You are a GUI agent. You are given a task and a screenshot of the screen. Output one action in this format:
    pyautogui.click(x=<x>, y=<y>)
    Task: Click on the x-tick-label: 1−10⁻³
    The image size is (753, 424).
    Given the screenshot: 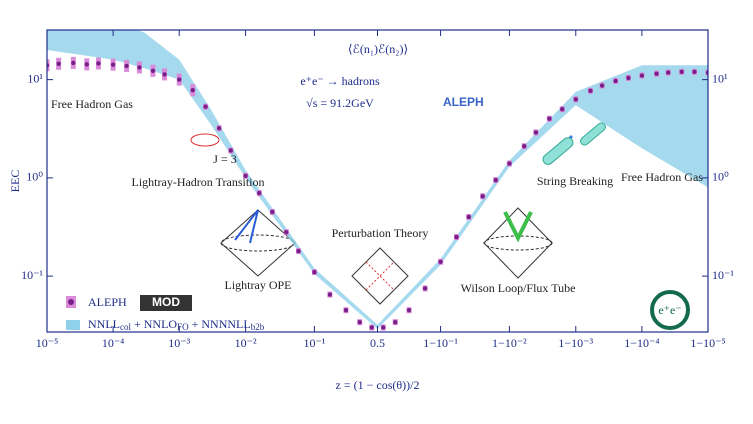 What is the action you would take?
    pyautogui.click(x=575, y=343)
    